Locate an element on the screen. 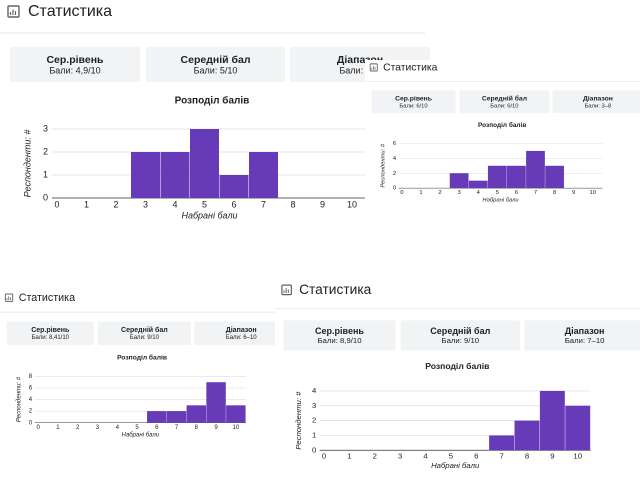 Image resolution: width=640 pixels, height=480 pixels. y-tick-label: 3 is located at coordinates (45, 128).